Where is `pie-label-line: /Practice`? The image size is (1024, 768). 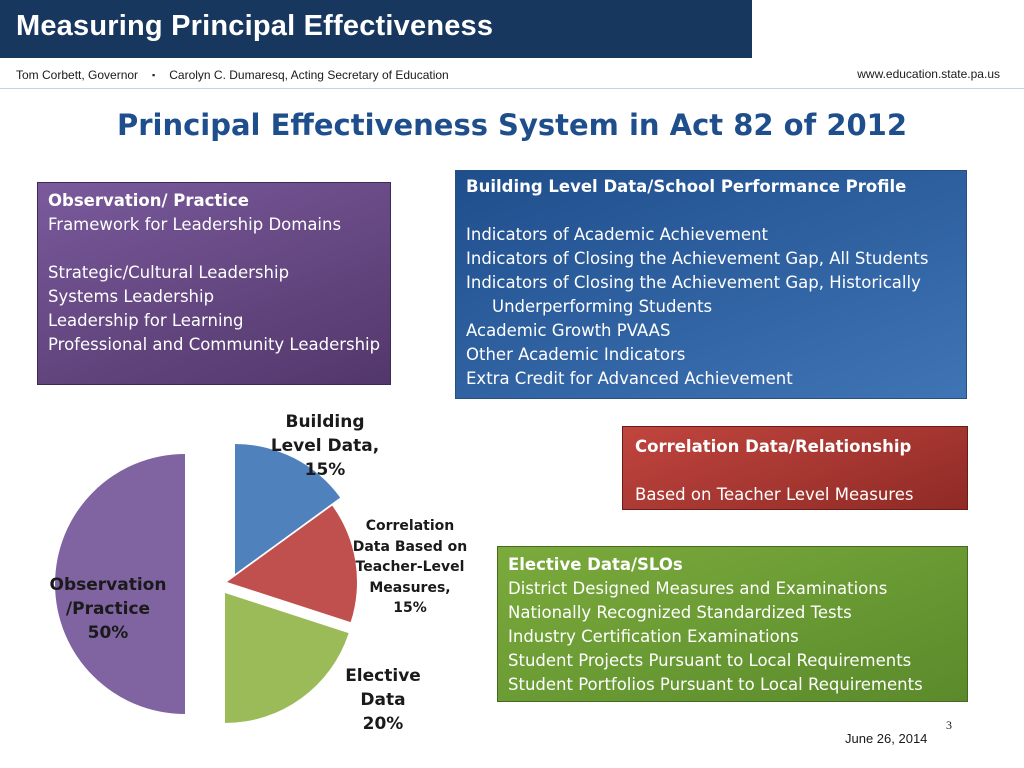
pie-label-line: /Practice is located at coordinates (108, 609).